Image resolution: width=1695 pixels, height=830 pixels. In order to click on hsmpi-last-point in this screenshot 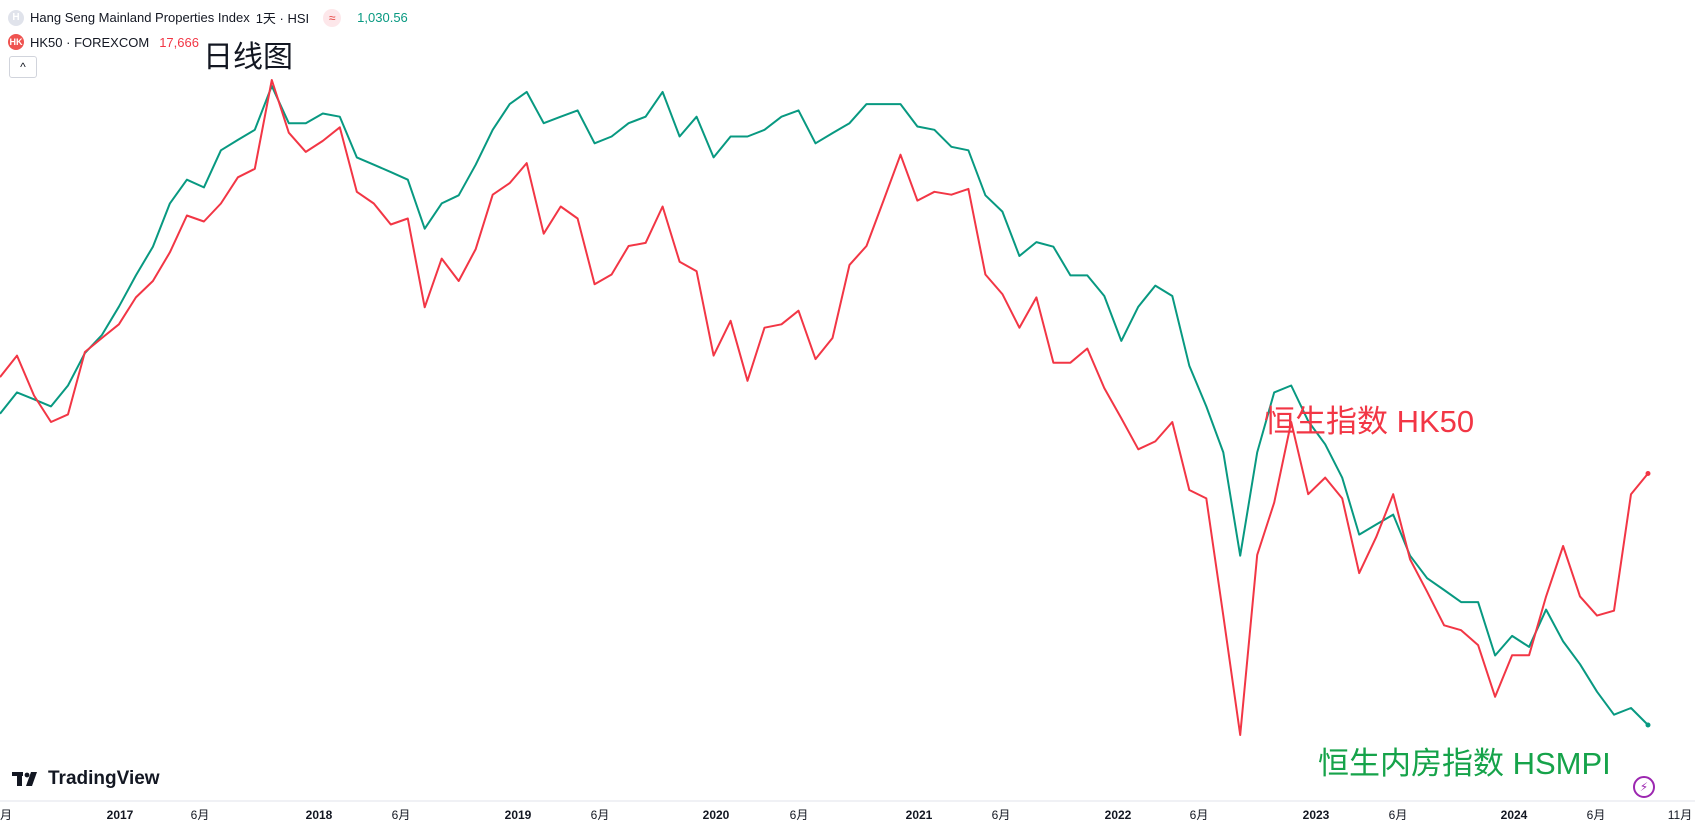, I will do `click(1648, 725)`.